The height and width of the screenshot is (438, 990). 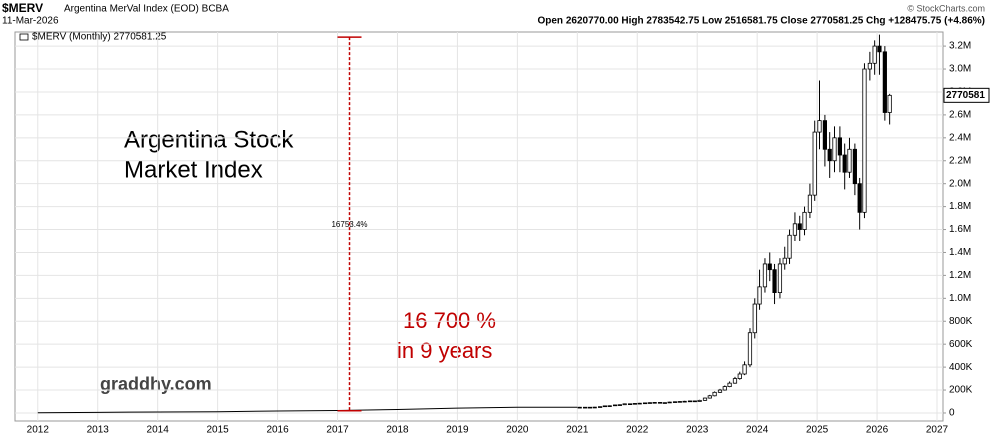 What do you see at coordinates (397, 430) in the screenshot?
I see `x-tick-label: 2018` at bounding box center [397, 430].